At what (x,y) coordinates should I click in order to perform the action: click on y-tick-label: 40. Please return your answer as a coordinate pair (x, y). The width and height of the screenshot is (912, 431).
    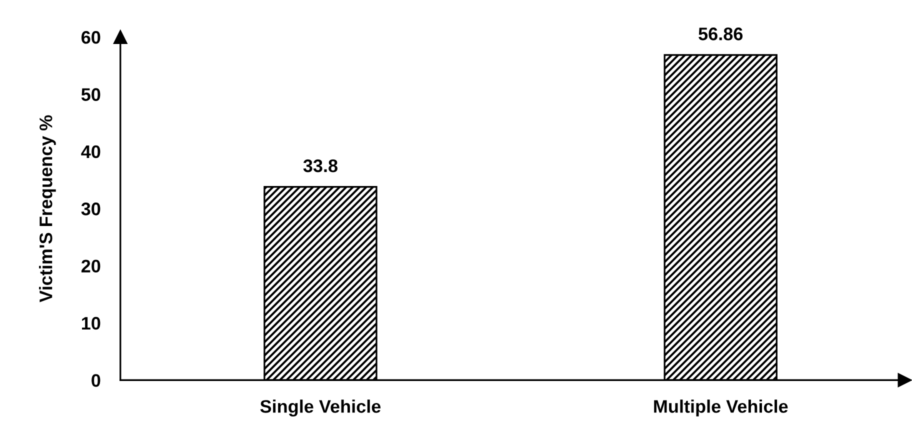
    Looking at the image, I should click on (90, 151).